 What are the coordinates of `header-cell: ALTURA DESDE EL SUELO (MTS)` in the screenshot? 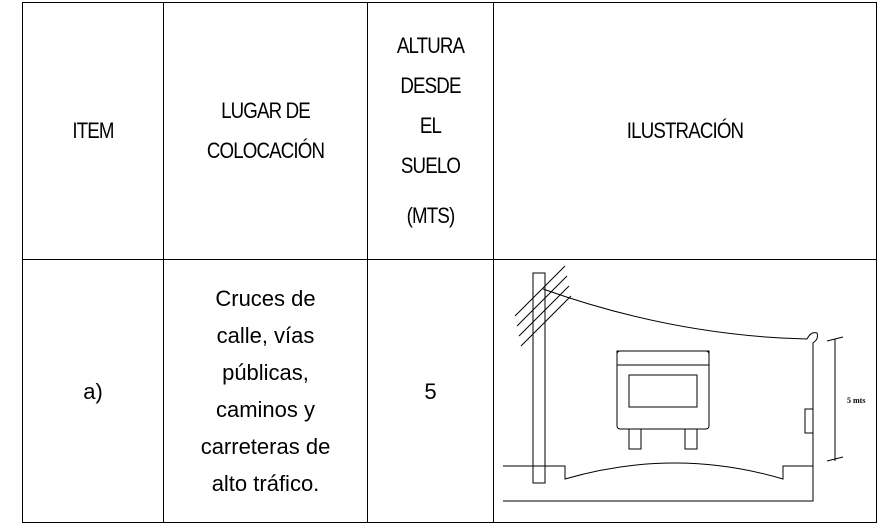 It's located at (430, 131).